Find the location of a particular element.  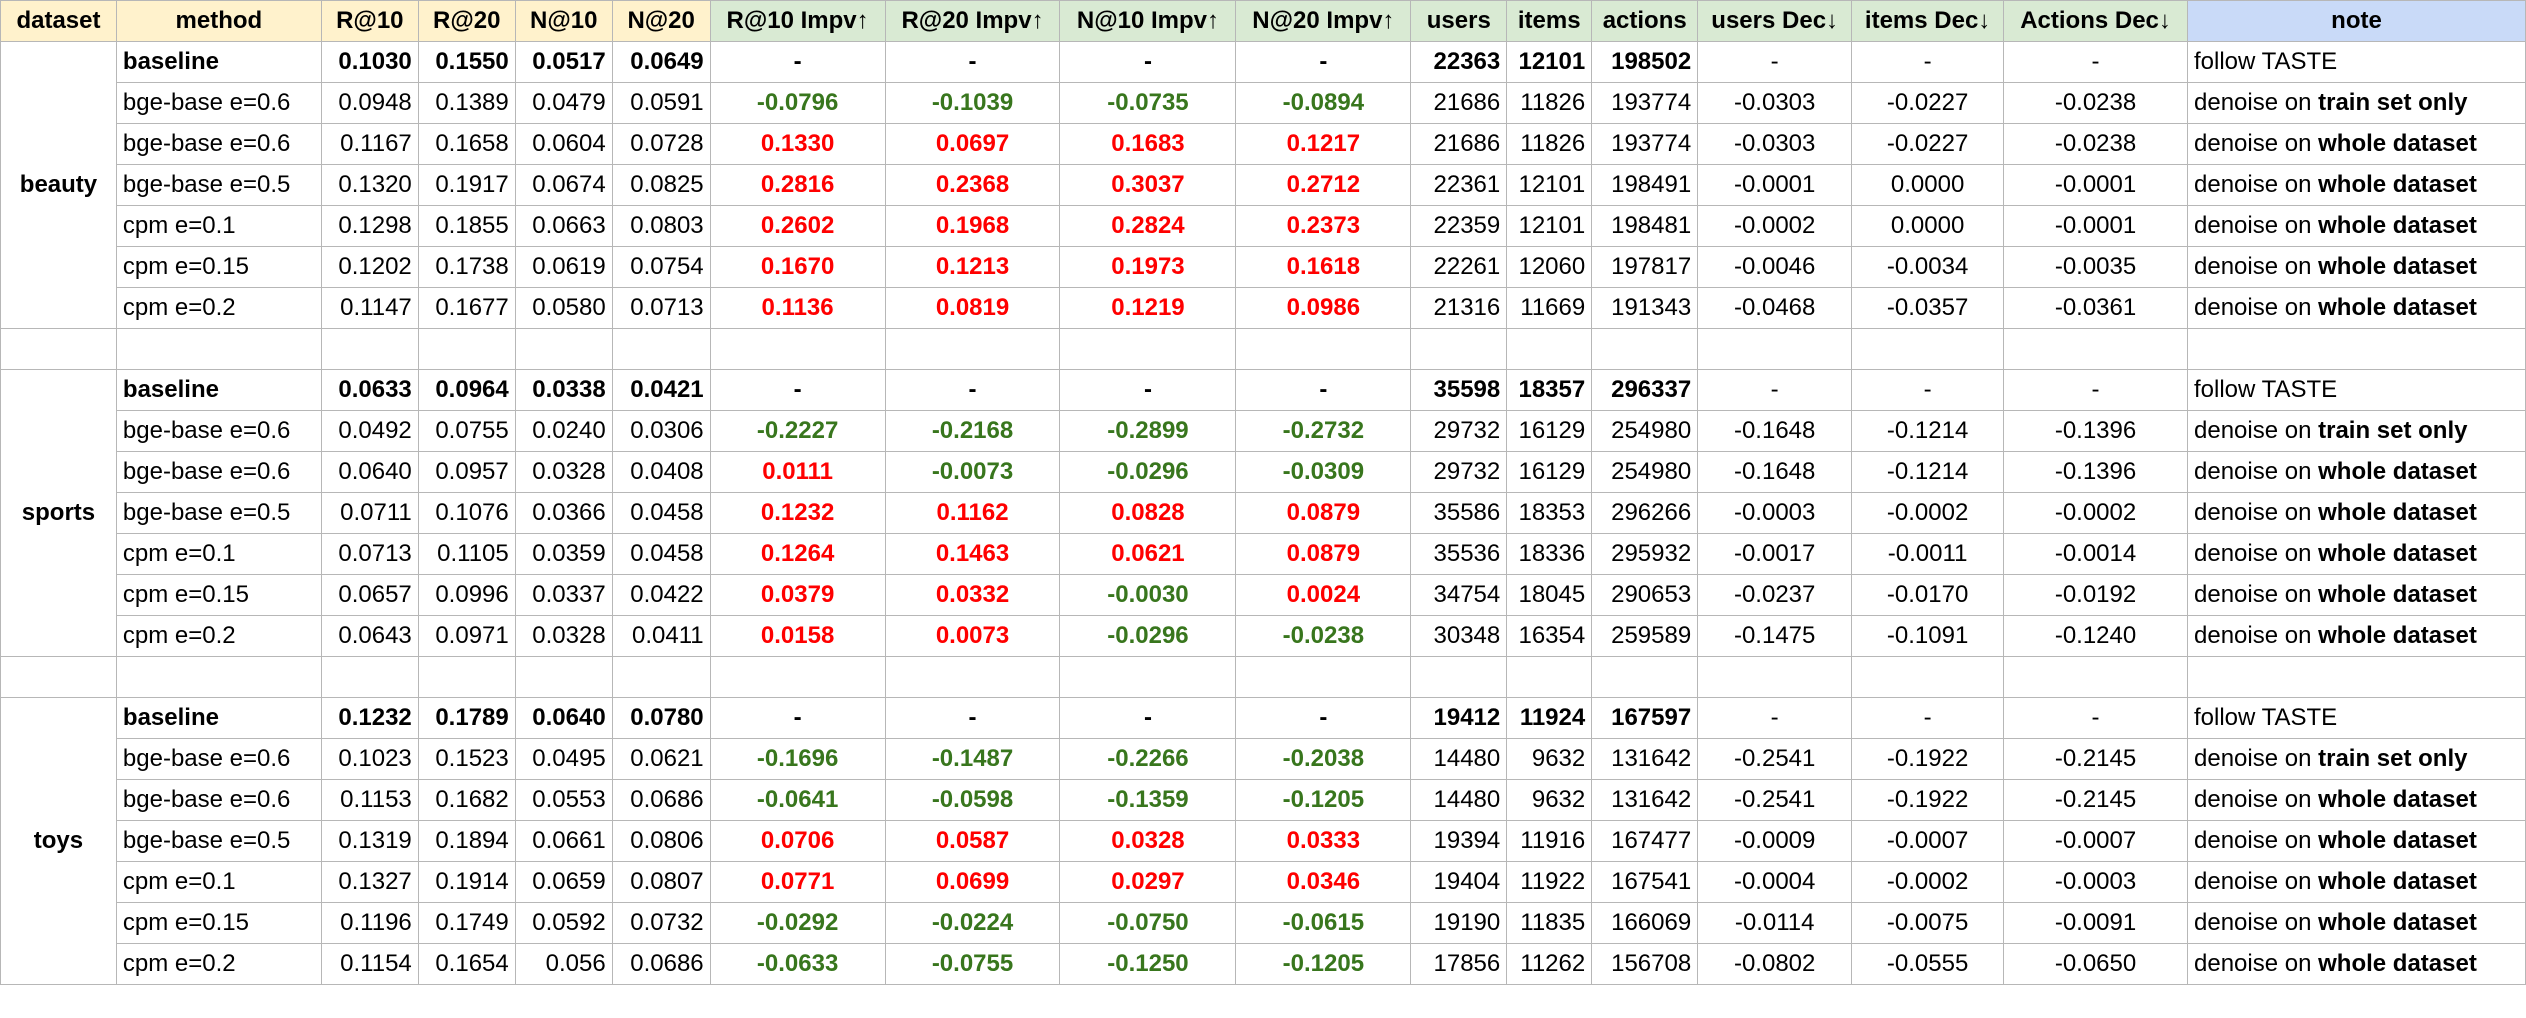

i4-cell: -0.1205 is located at coordinates (1323, 964).